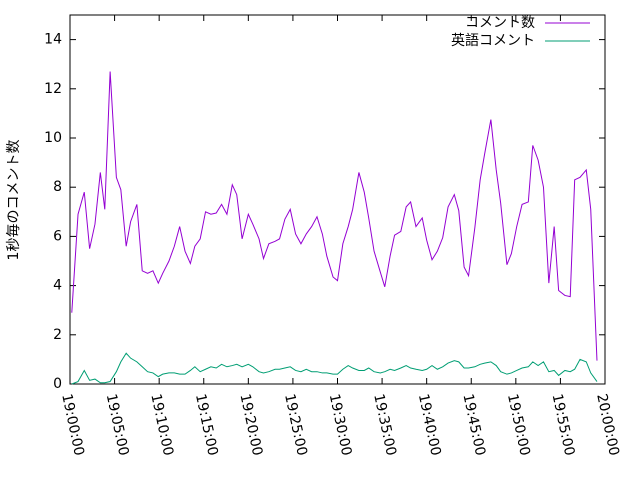 This screenshot has height=480, width=640. I want to click on x-tick-label: 19:25:00, so click(295, 424).